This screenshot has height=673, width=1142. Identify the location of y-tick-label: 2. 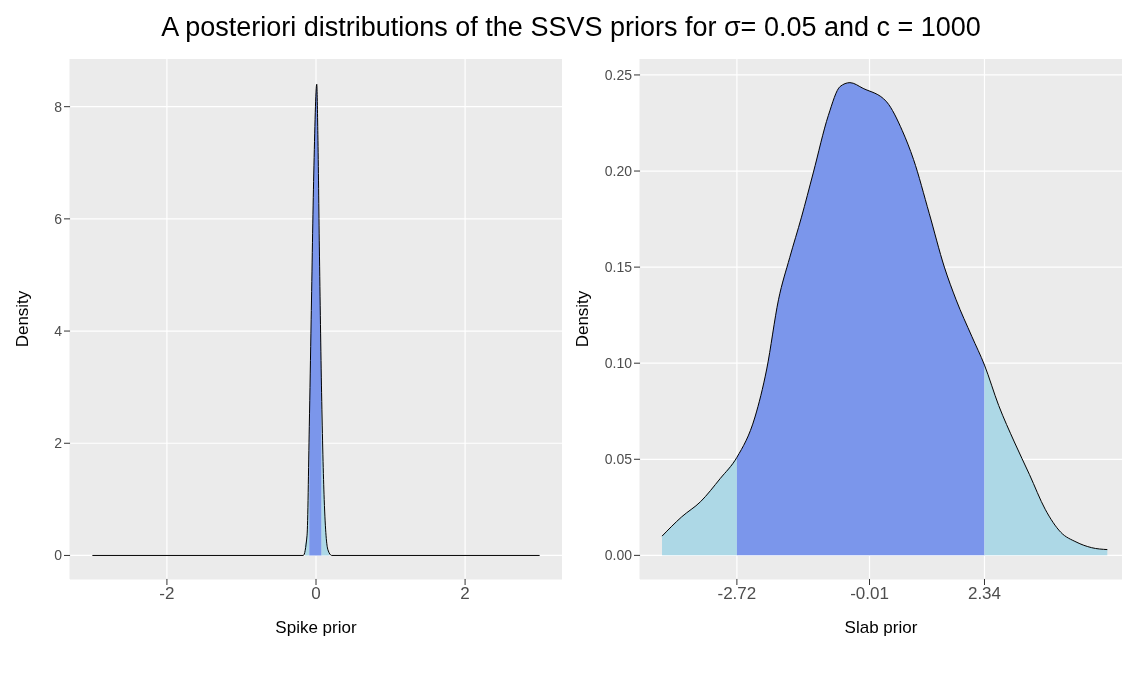
(58, 443).